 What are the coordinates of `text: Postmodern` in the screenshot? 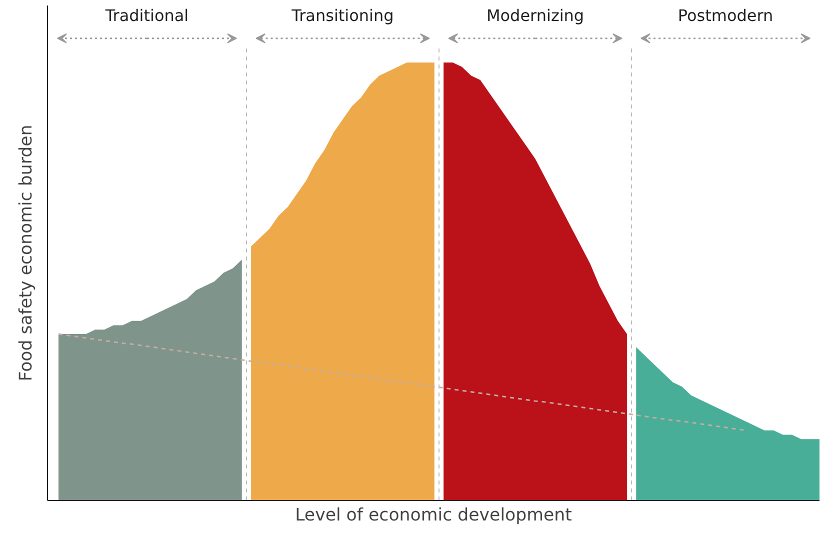 It's located at (726, 16).